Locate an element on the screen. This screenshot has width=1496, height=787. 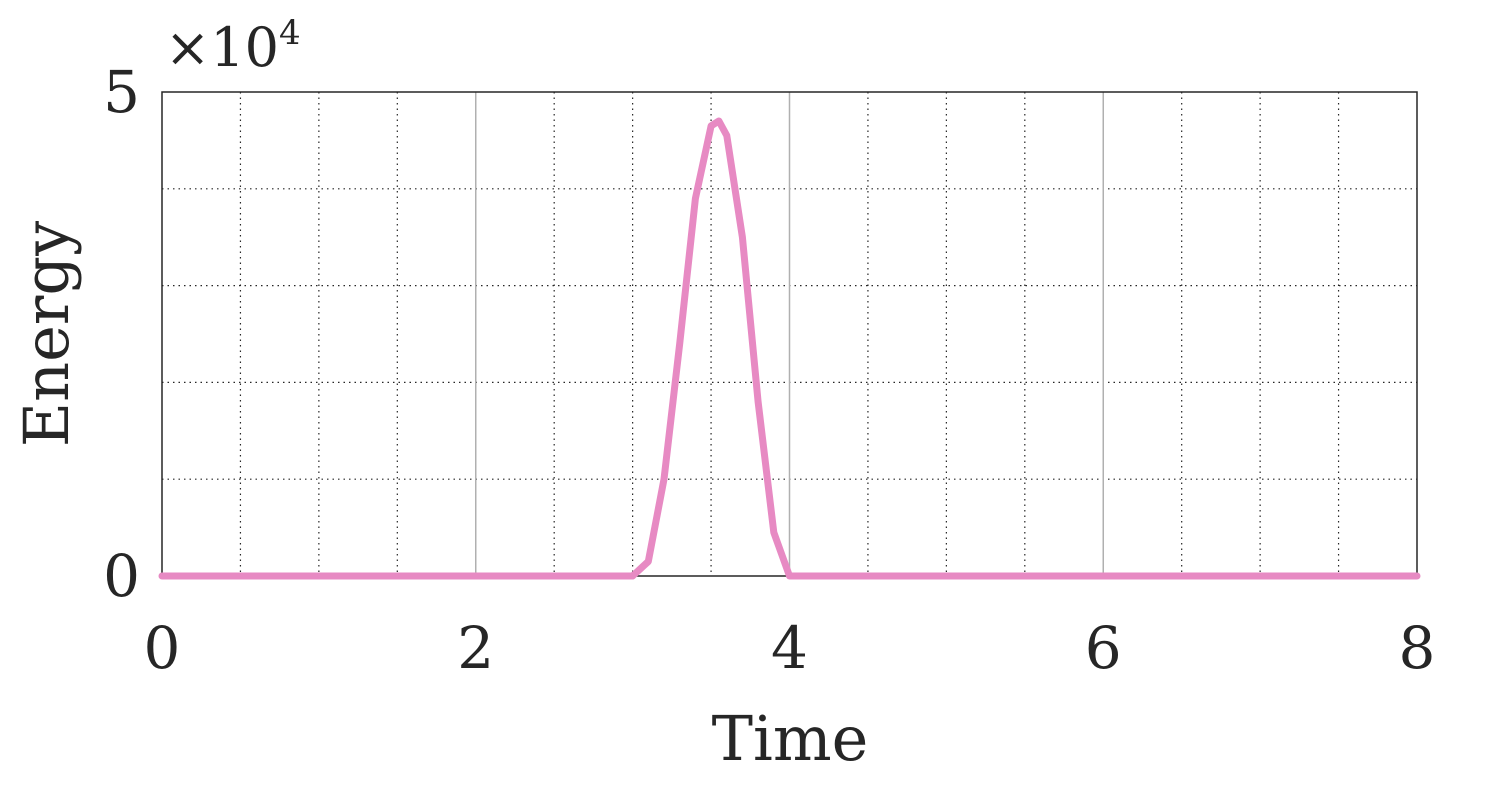
x-tick-label: 6 is located at coordinates (1103, 648).